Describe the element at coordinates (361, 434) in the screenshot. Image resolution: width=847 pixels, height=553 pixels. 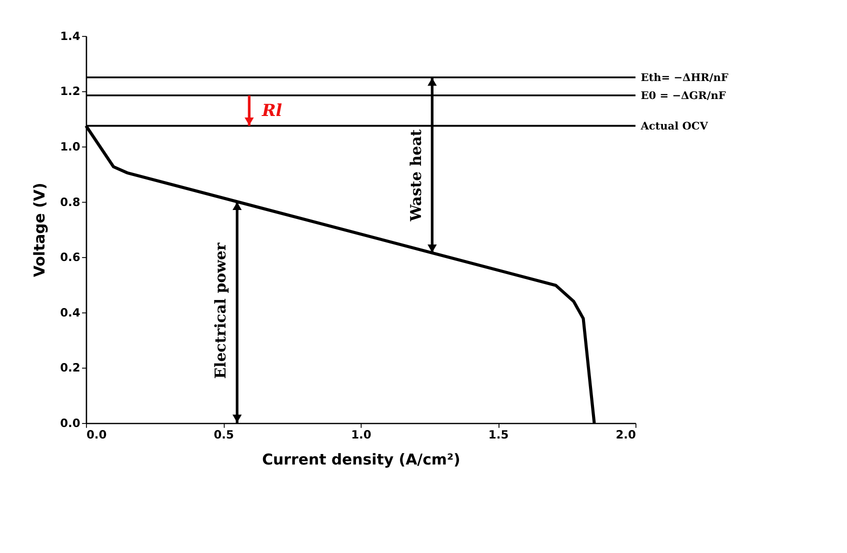
I see `x-tick-label: 1.0` at that location.